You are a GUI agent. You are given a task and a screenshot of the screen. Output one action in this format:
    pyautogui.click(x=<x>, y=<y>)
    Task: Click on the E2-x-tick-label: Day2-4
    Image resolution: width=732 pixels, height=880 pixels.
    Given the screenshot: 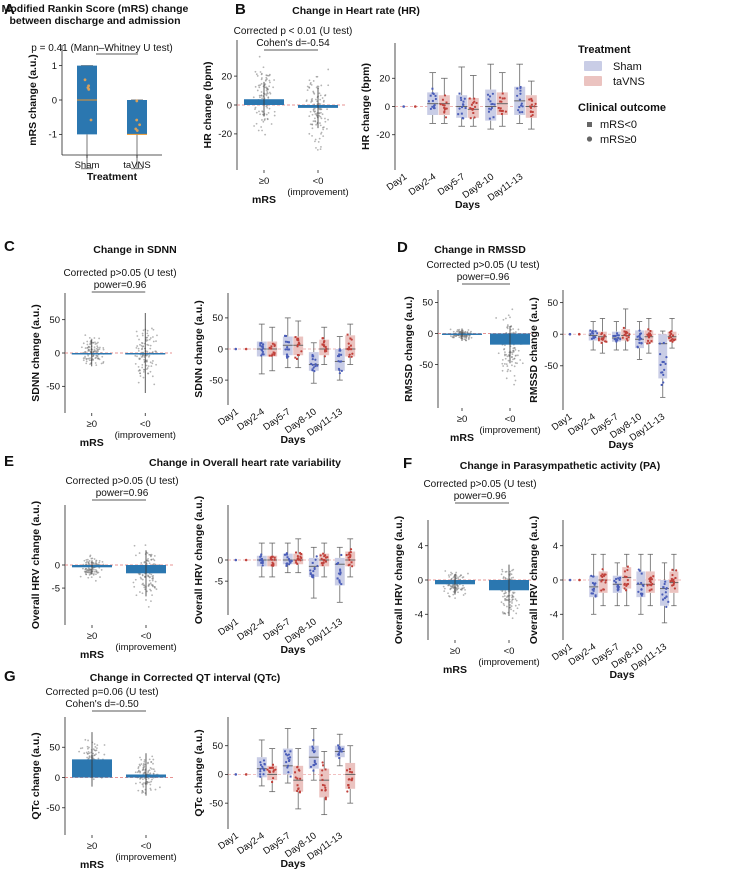 What is the action you would take?
    pyautogui.click(x=250, y=629)
    